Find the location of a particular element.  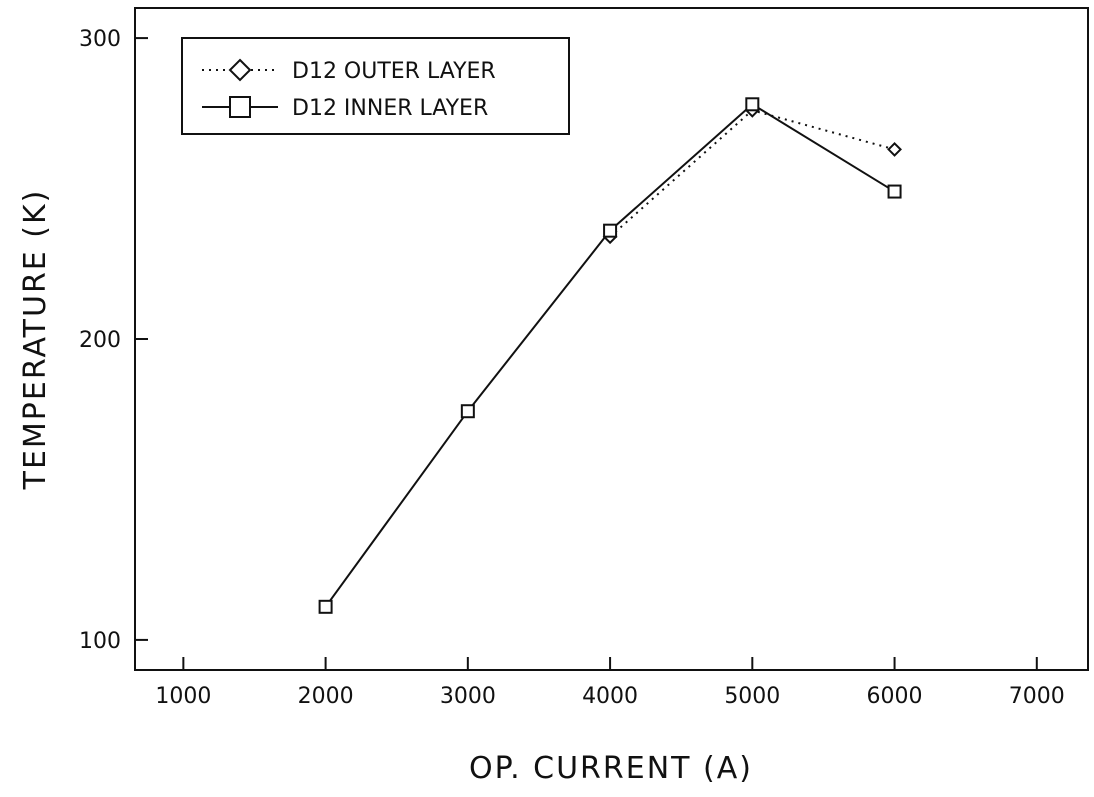

x-tick-label-1: 2000 is located at coordinates (326, 696).